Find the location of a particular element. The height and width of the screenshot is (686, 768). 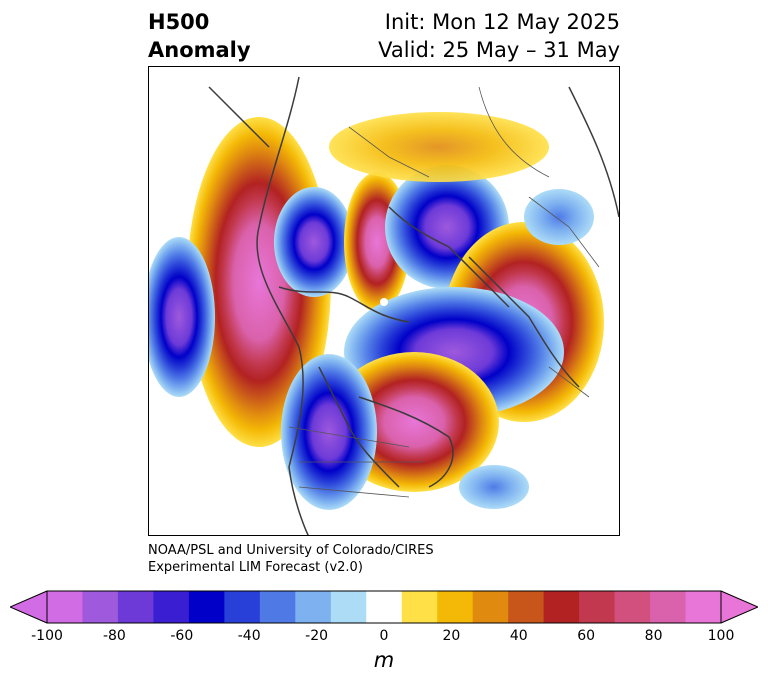

colorbar-tick-label: 20 is located at coordinates (451, 636).